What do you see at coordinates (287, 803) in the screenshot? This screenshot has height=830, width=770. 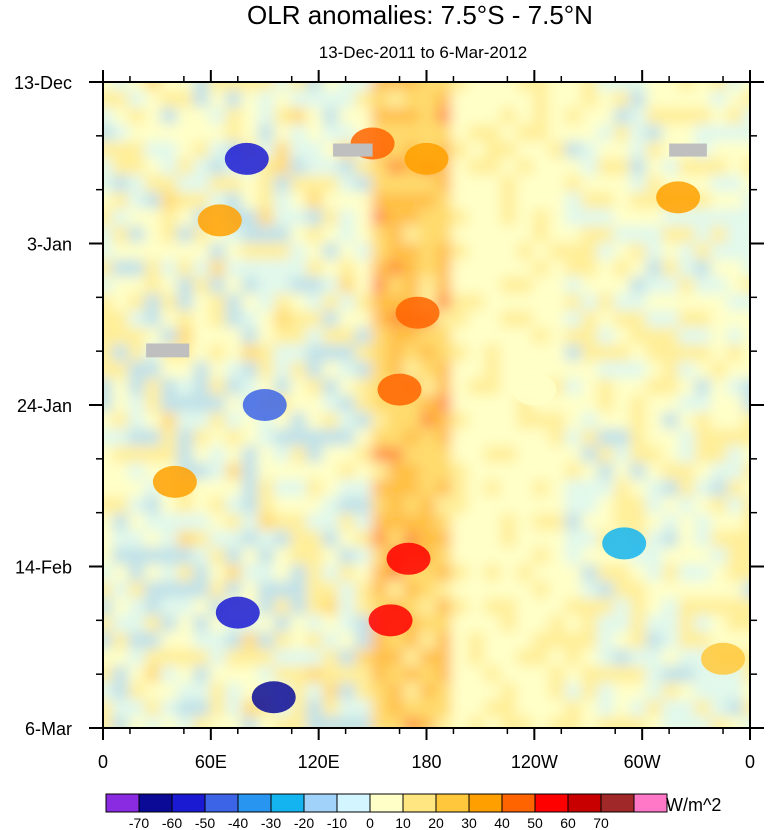 I see `colorbar-swatch` at bounding box center [287, 803].